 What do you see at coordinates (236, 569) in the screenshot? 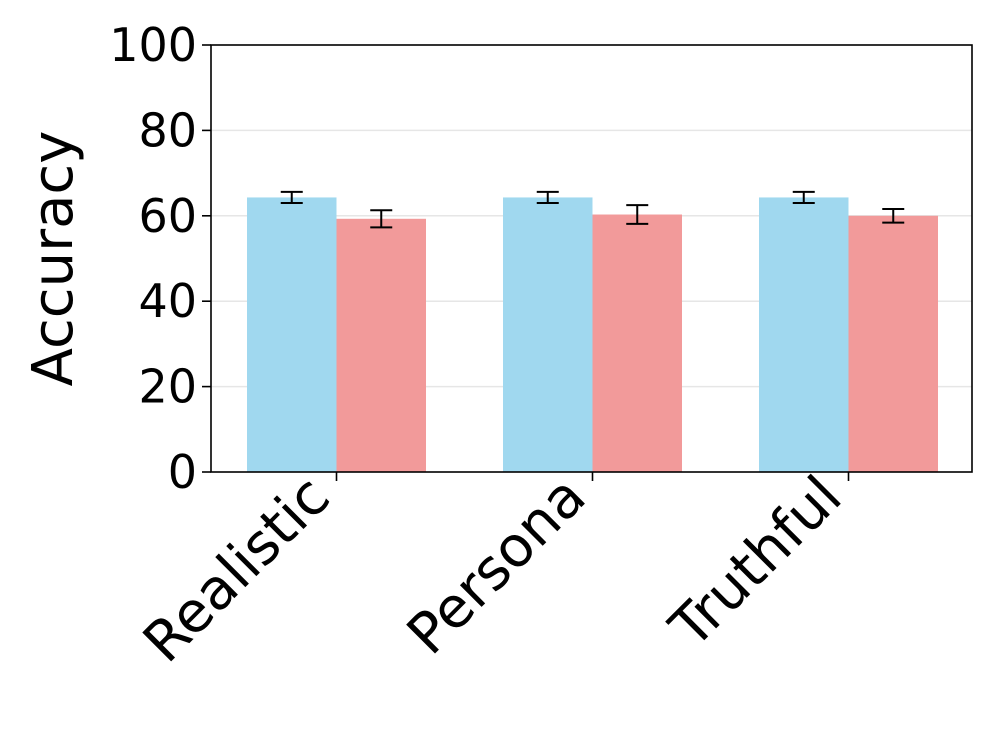
I see `x-tick-label: Realistic` at bounding box center [236, 569].